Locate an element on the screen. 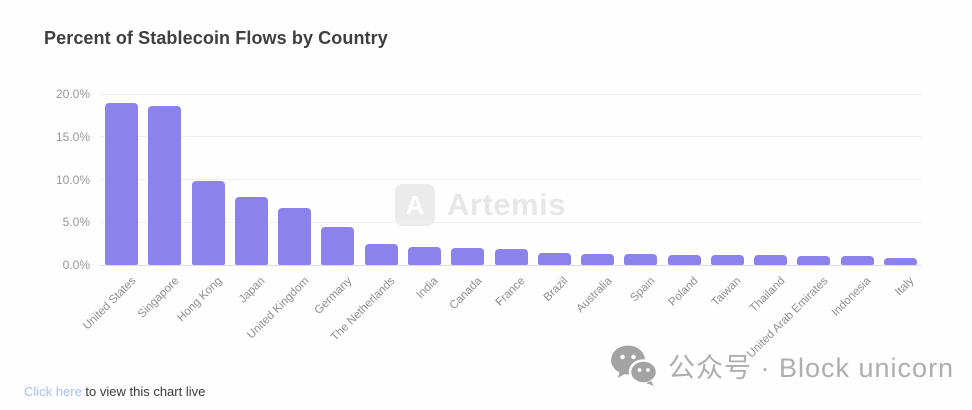 The image size is (972, 410). bar-germany is located at coordinates (338, 246).